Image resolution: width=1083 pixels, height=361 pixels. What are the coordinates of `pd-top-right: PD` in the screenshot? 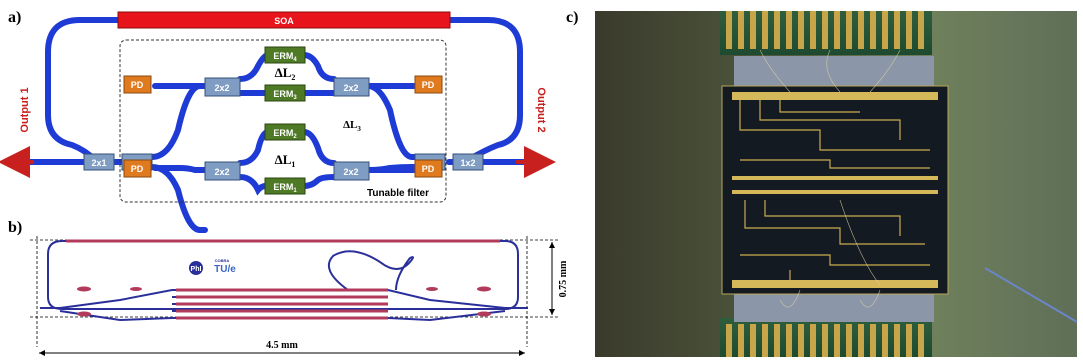 It's located at (428, 84).